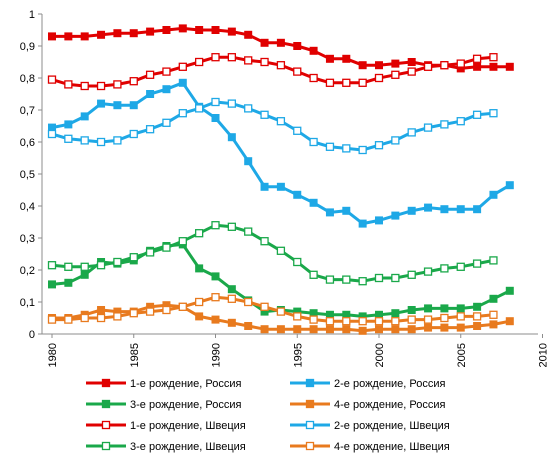 This screenshot has width=558, height=466. Describe the element at coordinates (164, 384) in the screenshot. I see `legend-item-1: 1-е рождение, Россия` at that location.